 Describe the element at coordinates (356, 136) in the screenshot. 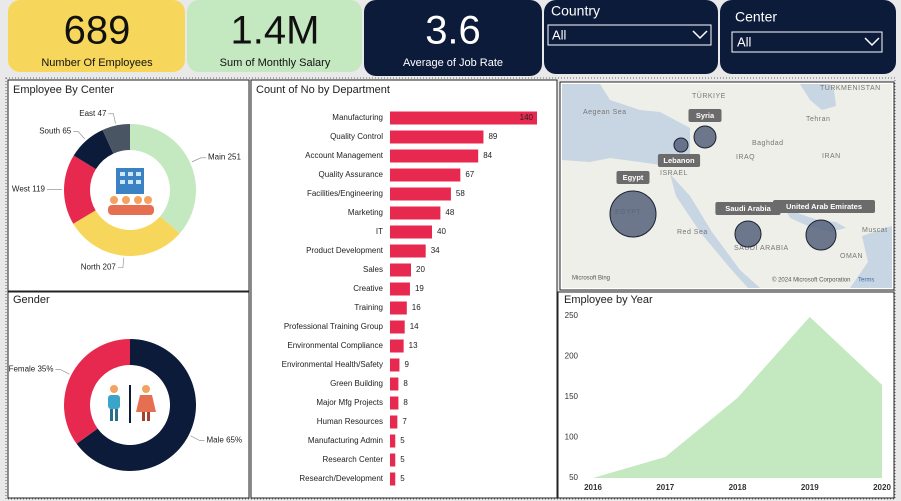

I see `category-label: Quality Control` at that location.